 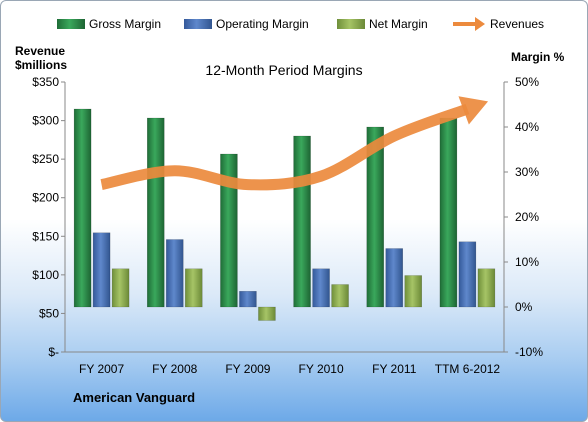 What do you see at coordinates (101, 369) in the screenshot?
I see `category-label-fy-2007: FY 2007` at bounding box center [101, 369].